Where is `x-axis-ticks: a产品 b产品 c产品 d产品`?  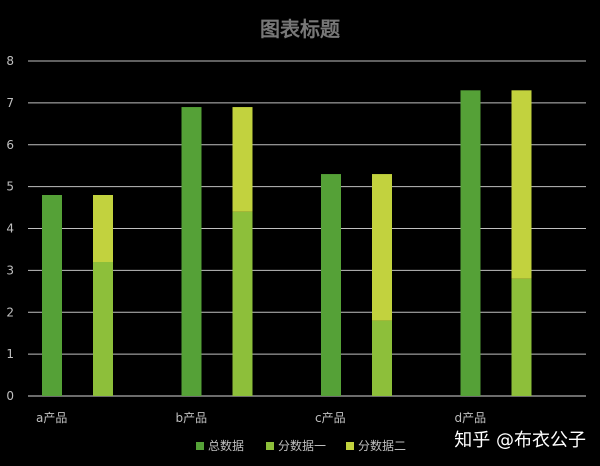 x-axis-ticks: a产品 b产品 c产品 d产品 is located at coordinates (261, 418).